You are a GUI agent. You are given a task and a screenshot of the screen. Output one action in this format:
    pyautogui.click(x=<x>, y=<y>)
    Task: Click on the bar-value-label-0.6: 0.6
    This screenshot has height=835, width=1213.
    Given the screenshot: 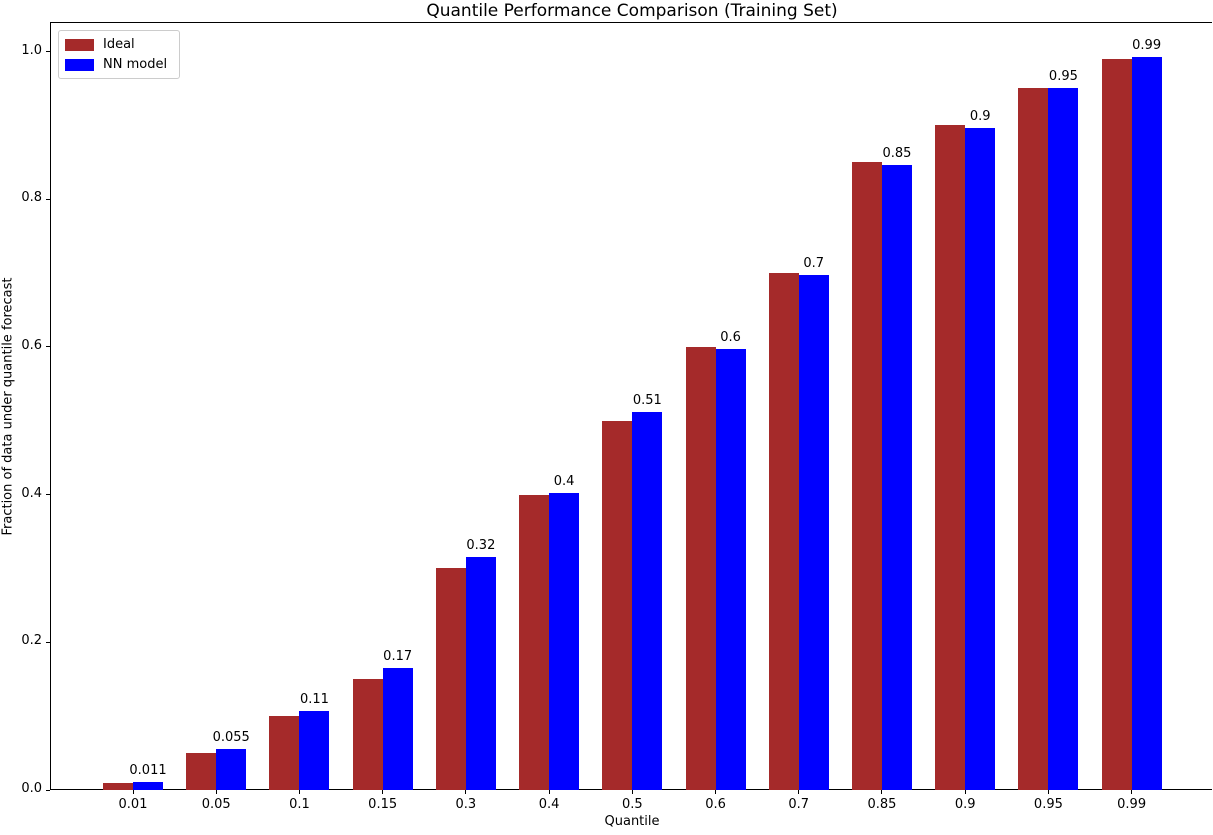 What is the action you would take?
    pyautogui.click(x=730, y=338)
    